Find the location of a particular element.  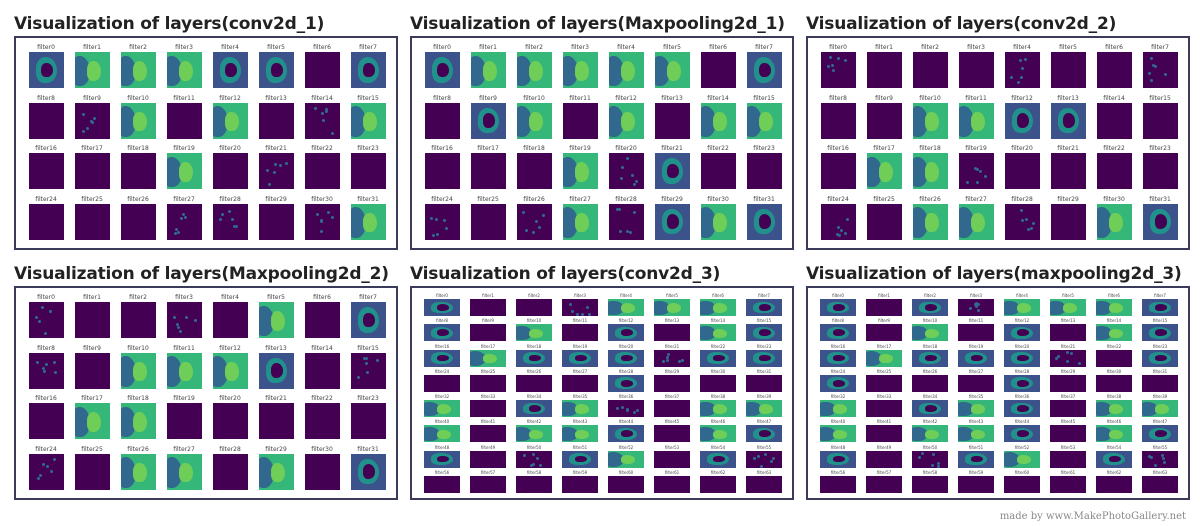

filter-label: filter7 is located at coordinates (368, 47).